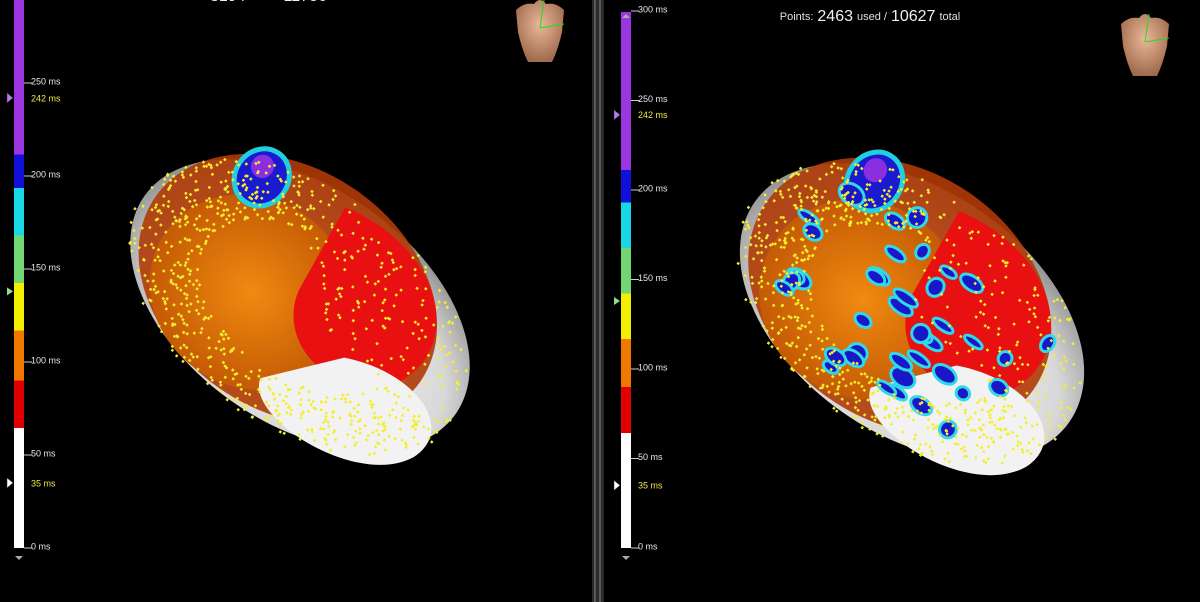 This screenshot has height=602, width=1200. I want to click on isochrone-spot, so click(918, 359).